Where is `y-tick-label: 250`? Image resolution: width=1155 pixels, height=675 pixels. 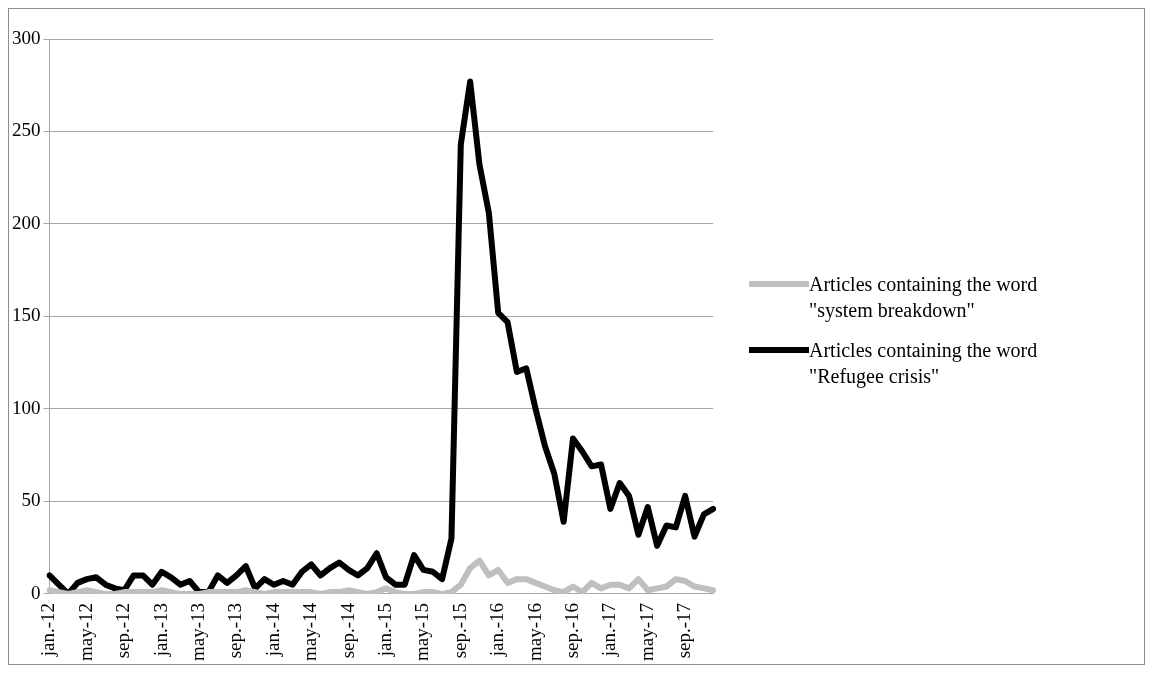 y-tick-label: 250 is located at coordinates (26, 130).